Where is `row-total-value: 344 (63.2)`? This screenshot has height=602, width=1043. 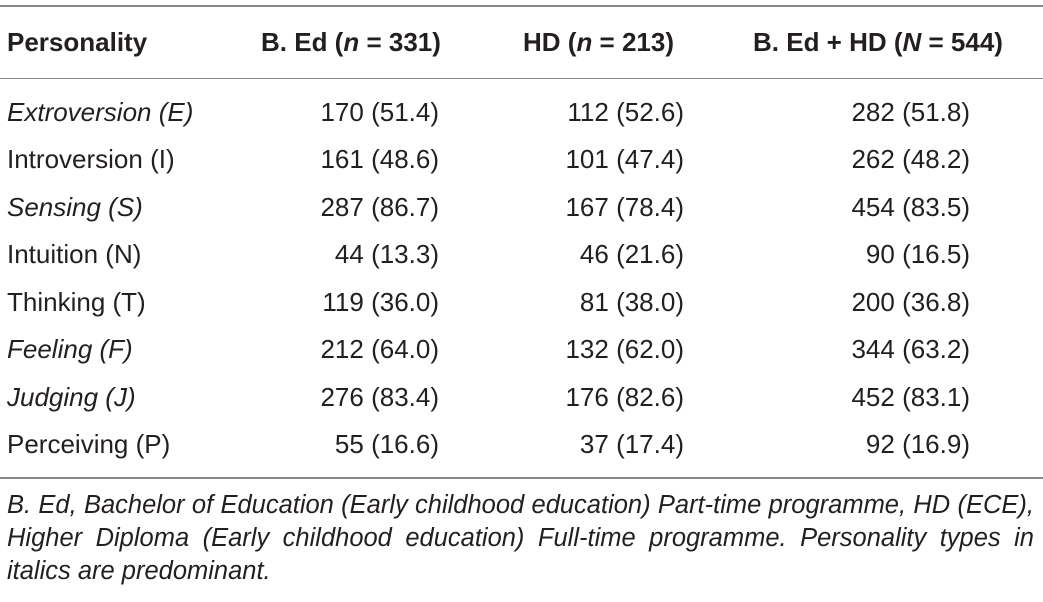
row-total-value: 344 (63.2) is located at coordinates (910, 349).